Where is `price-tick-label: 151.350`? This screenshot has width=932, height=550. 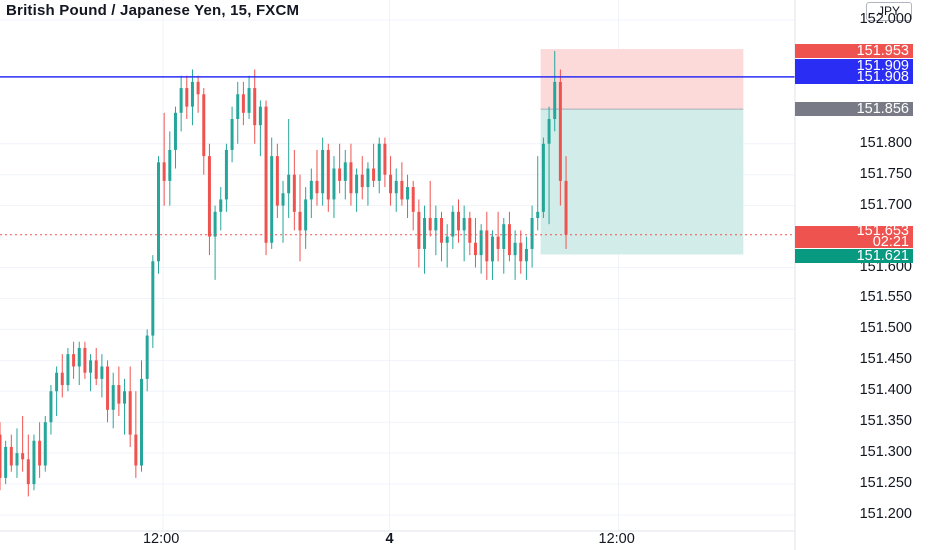 price-tick-label: 151.350 is located at coordinates (885, 421).